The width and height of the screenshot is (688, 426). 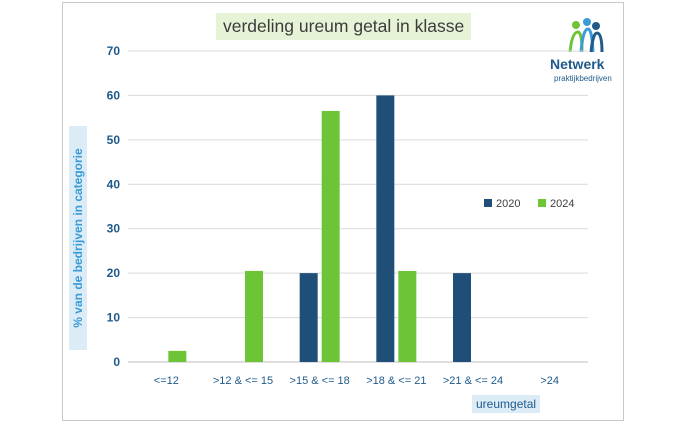 I want to click on people-icon, so click(x=586, y=35).